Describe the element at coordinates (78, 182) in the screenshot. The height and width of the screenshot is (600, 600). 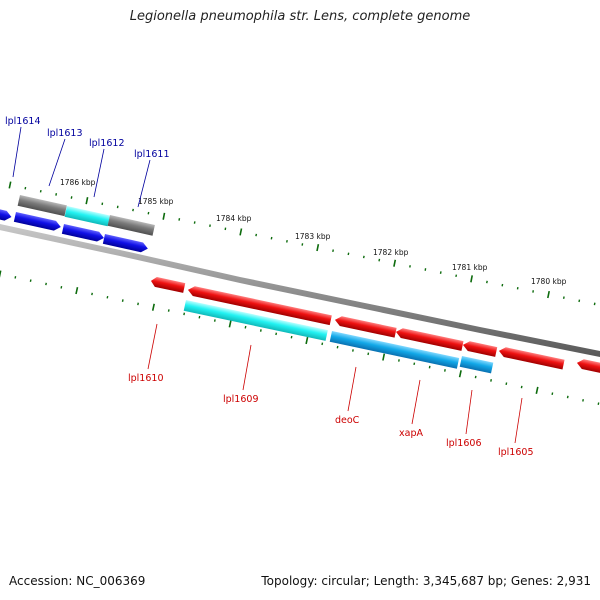
I see `scale-label-1786: 1786 kbp` at that location.